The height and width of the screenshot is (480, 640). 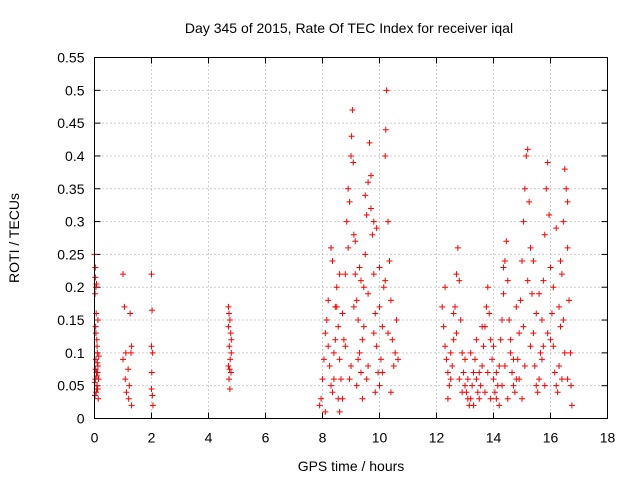 What do you see at coordinates (75, 353) in the screenshot?
I see `y-tick-label: 0.1` at bounding box center [75, 353].